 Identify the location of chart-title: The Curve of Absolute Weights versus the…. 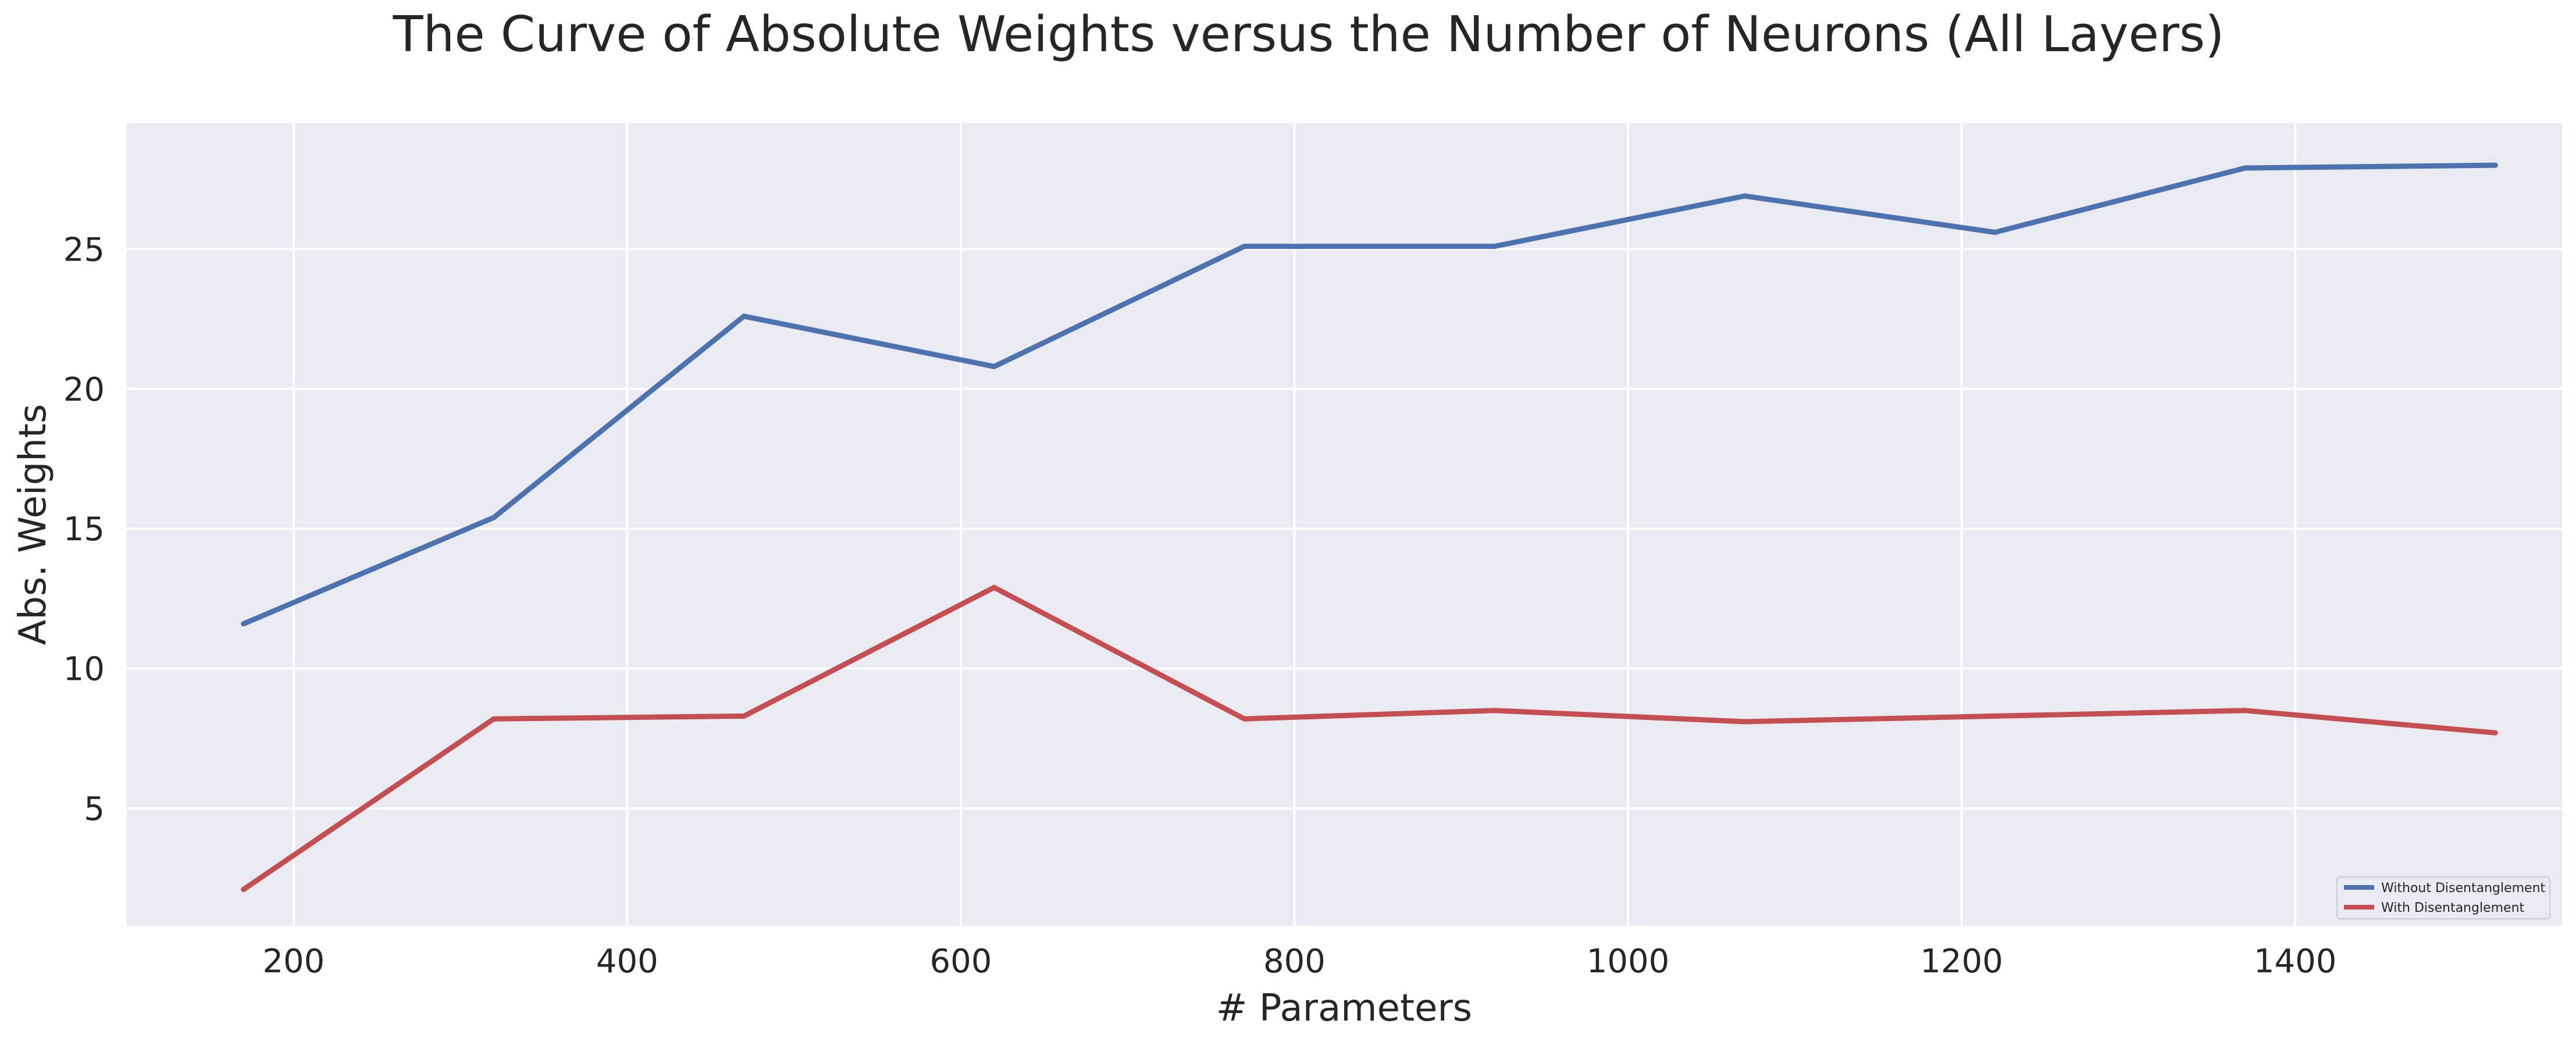
(1309, 34).